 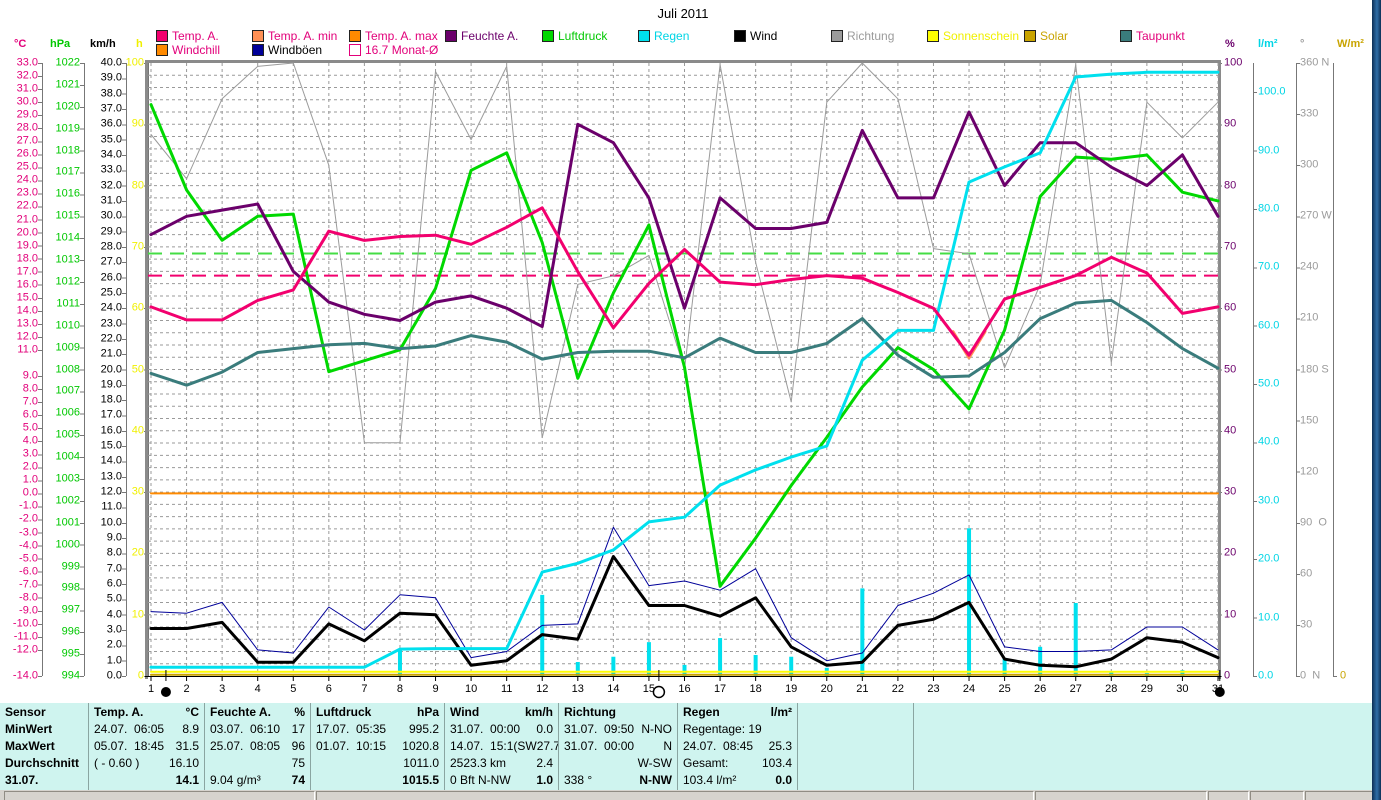 I want to click on tick-label-wind: 27.0, so click(x=111, y=261).